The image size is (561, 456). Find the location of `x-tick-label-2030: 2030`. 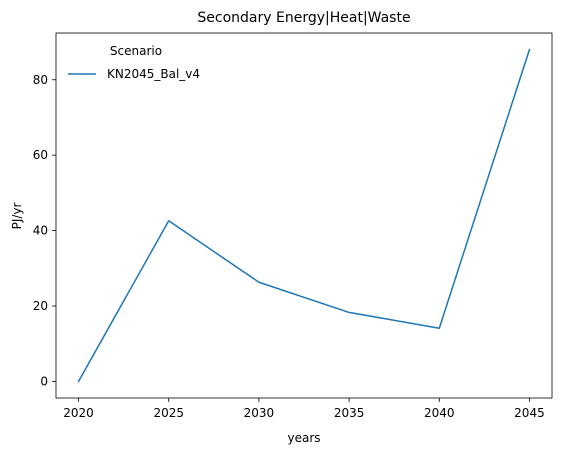

x-tick-label-2030: 2030 is located at coordinates (259, 413).